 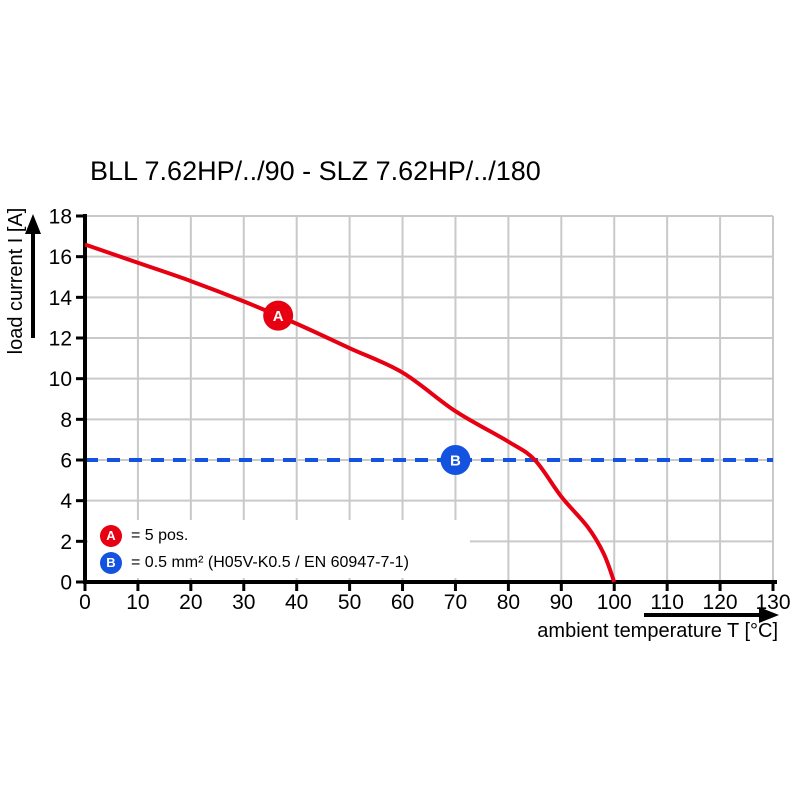 I want to click on x-tick-label: 60, so click(x=402, y=602).